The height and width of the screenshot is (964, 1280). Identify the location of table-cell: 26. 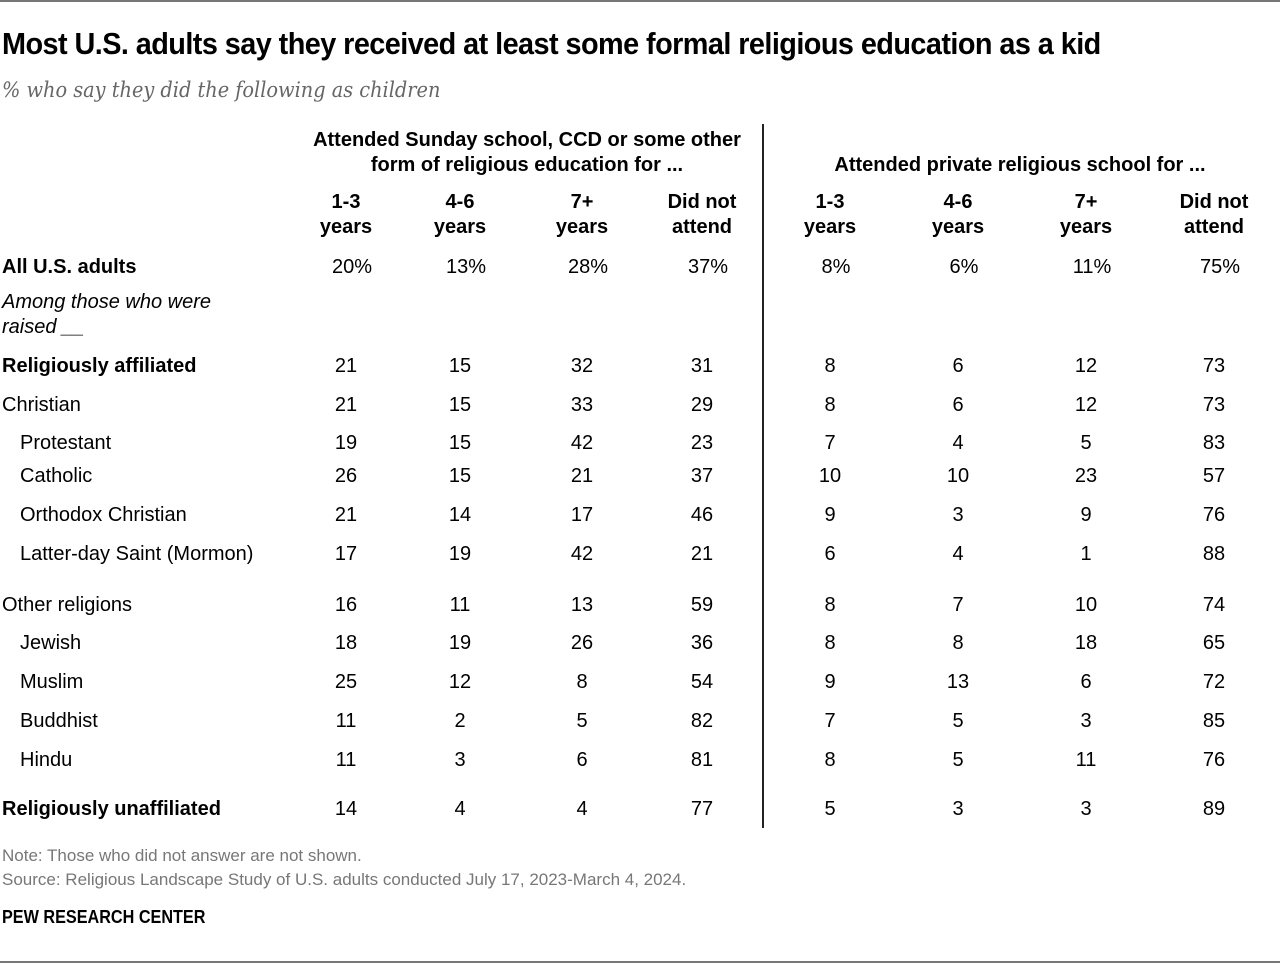
(582, 643).